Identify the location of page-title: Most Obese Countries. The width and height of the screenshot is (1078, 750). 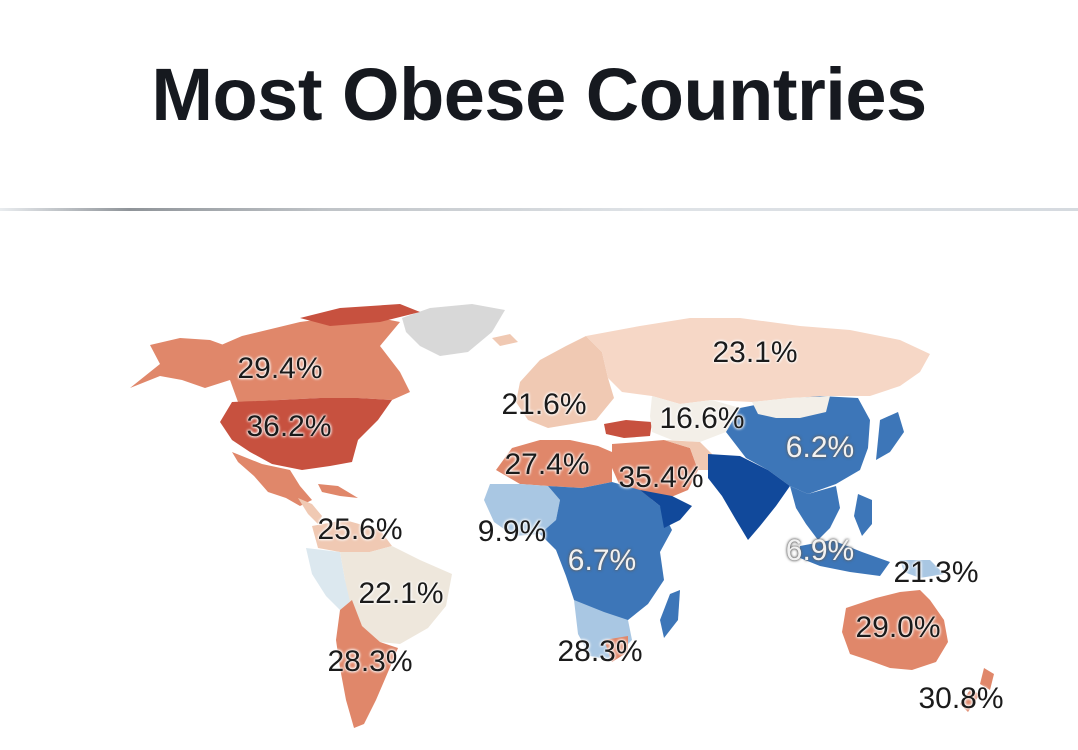
(539, 94).